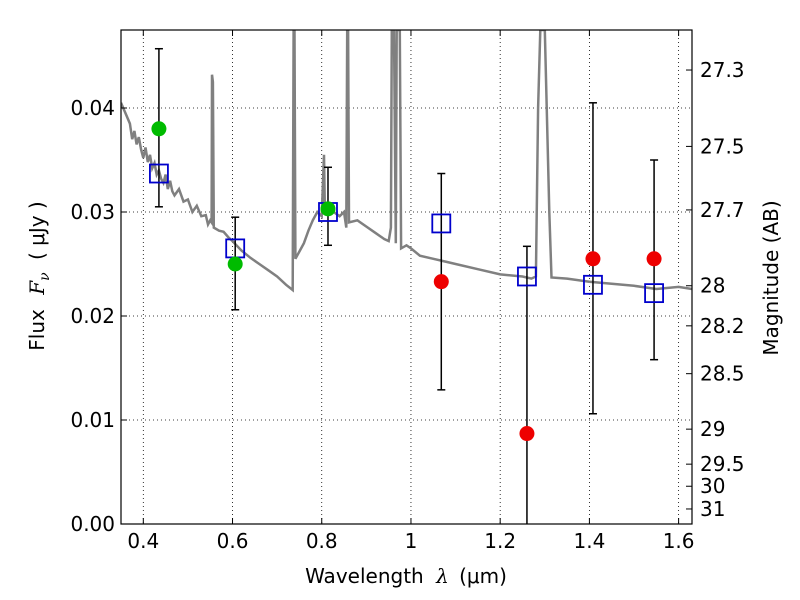 The image size is (800, 600). What do you see at coordinates (712, 509) in the screenshot?
I see `magnitude-tick-label: 31` at bounding box center [712, 509].